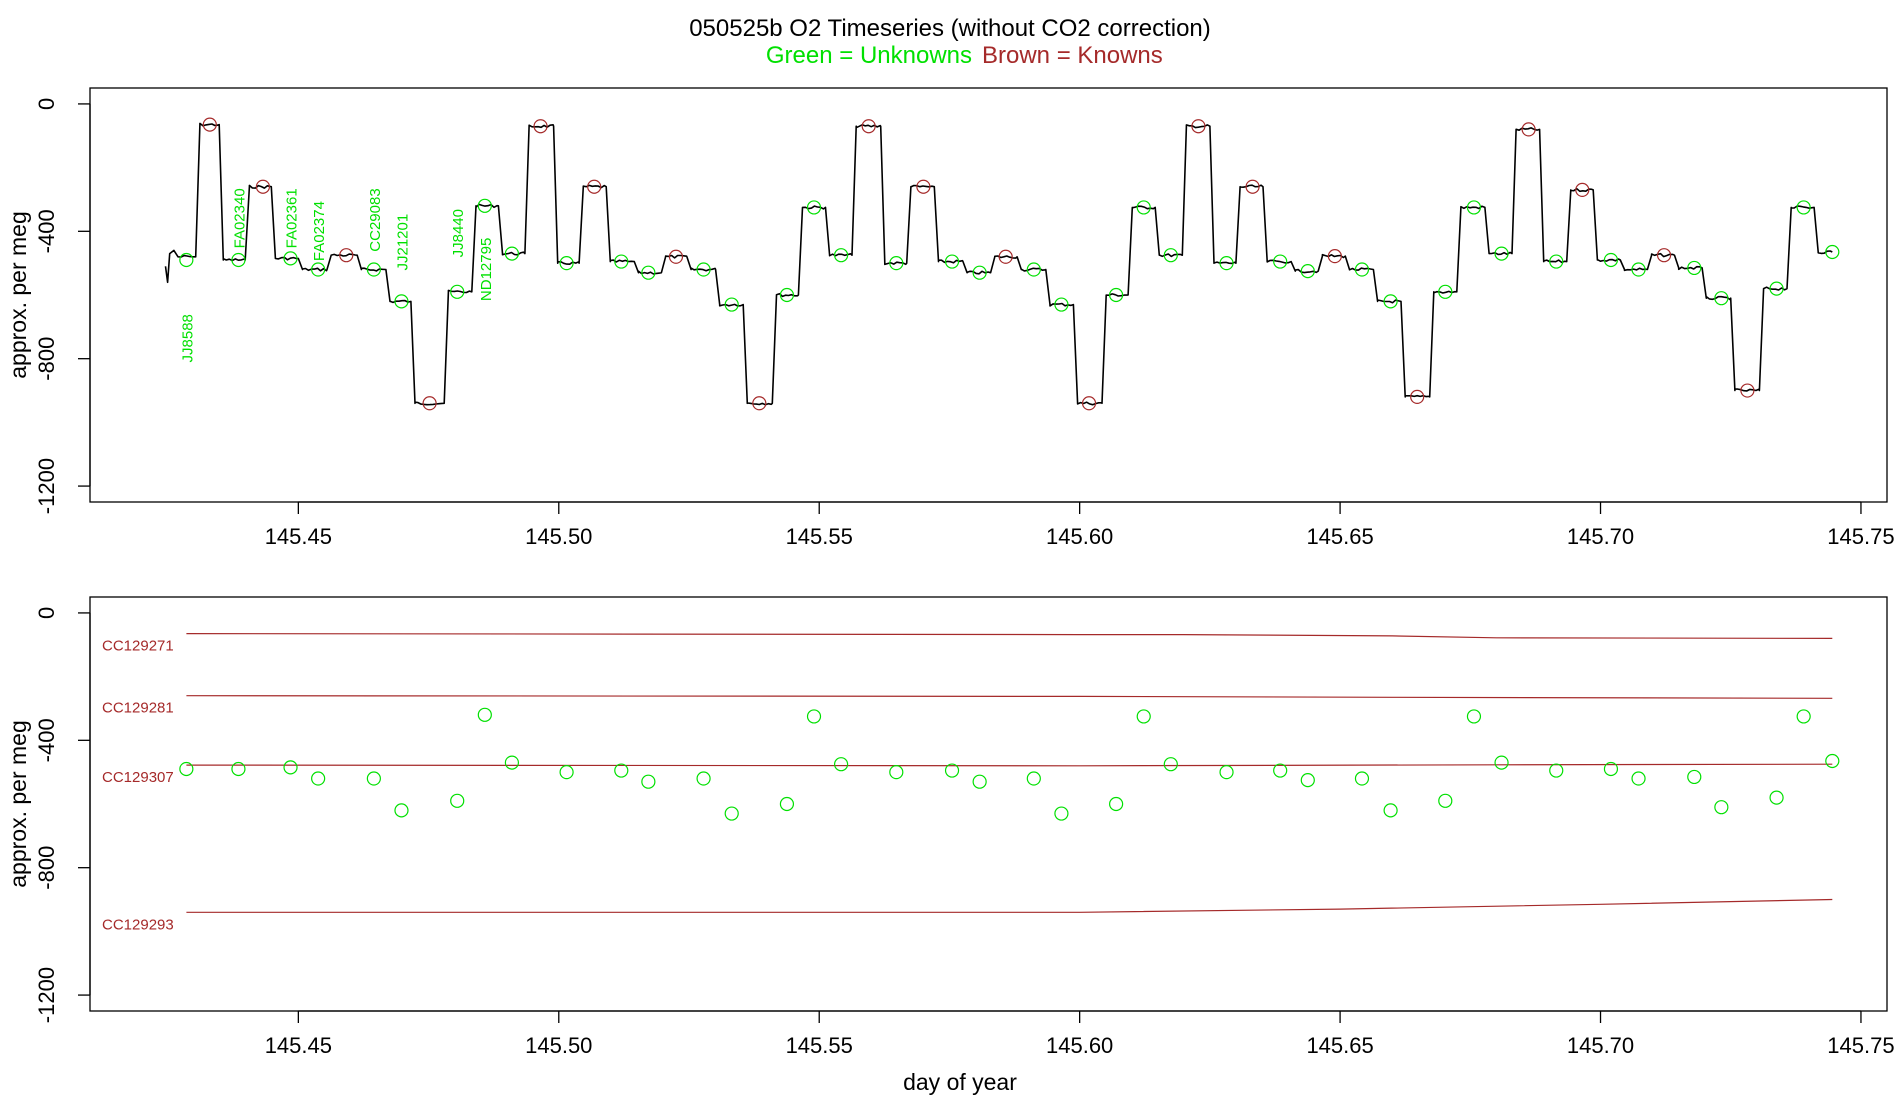 The height and width of the screenshot is (1100, 1900). What do you see at coordinates (46, 231) in the screenshot?
I see `top-y-tick-label: -400` at bounding box center [46, 231].